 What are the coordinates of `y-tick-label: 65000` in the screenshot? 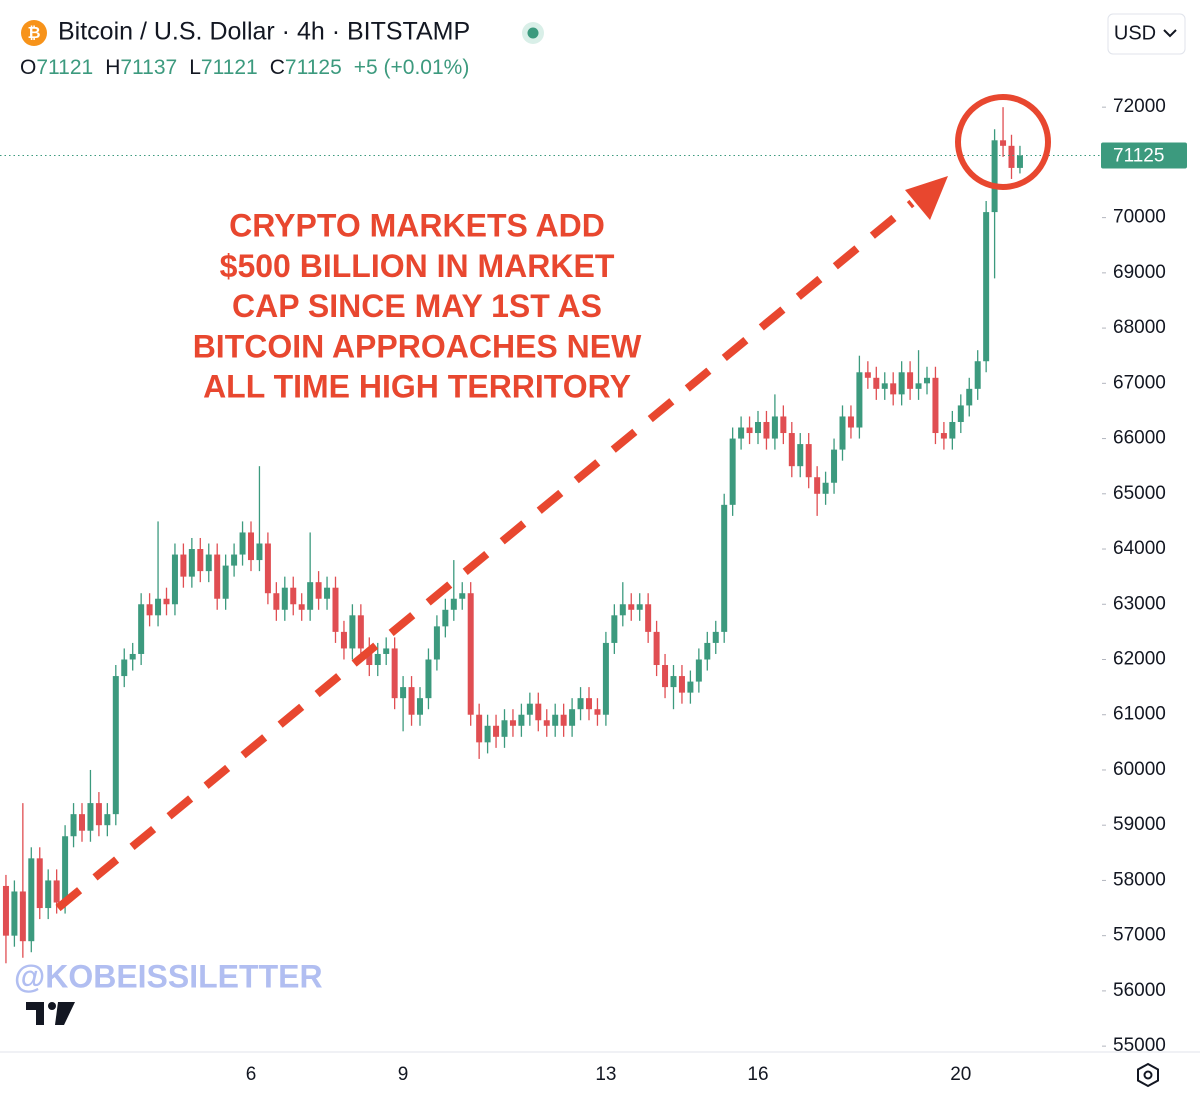 It's located at (1139, 493).